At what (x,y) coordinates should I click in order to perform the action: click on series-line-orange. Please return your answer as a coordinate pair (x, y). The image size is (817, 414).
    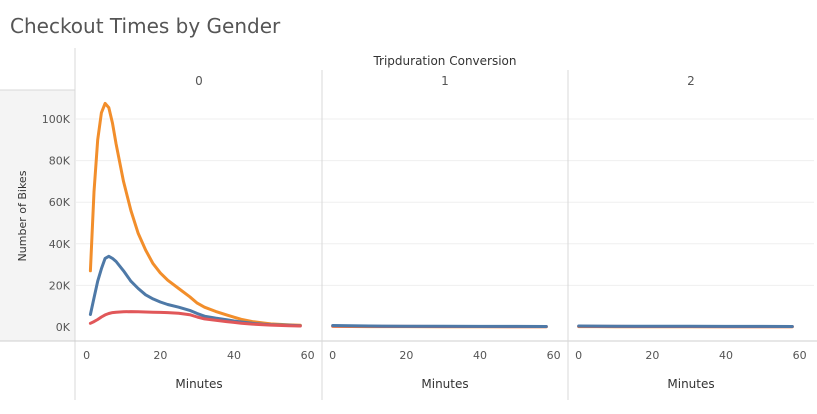
    Looking at the image, I should click on (195, 214).